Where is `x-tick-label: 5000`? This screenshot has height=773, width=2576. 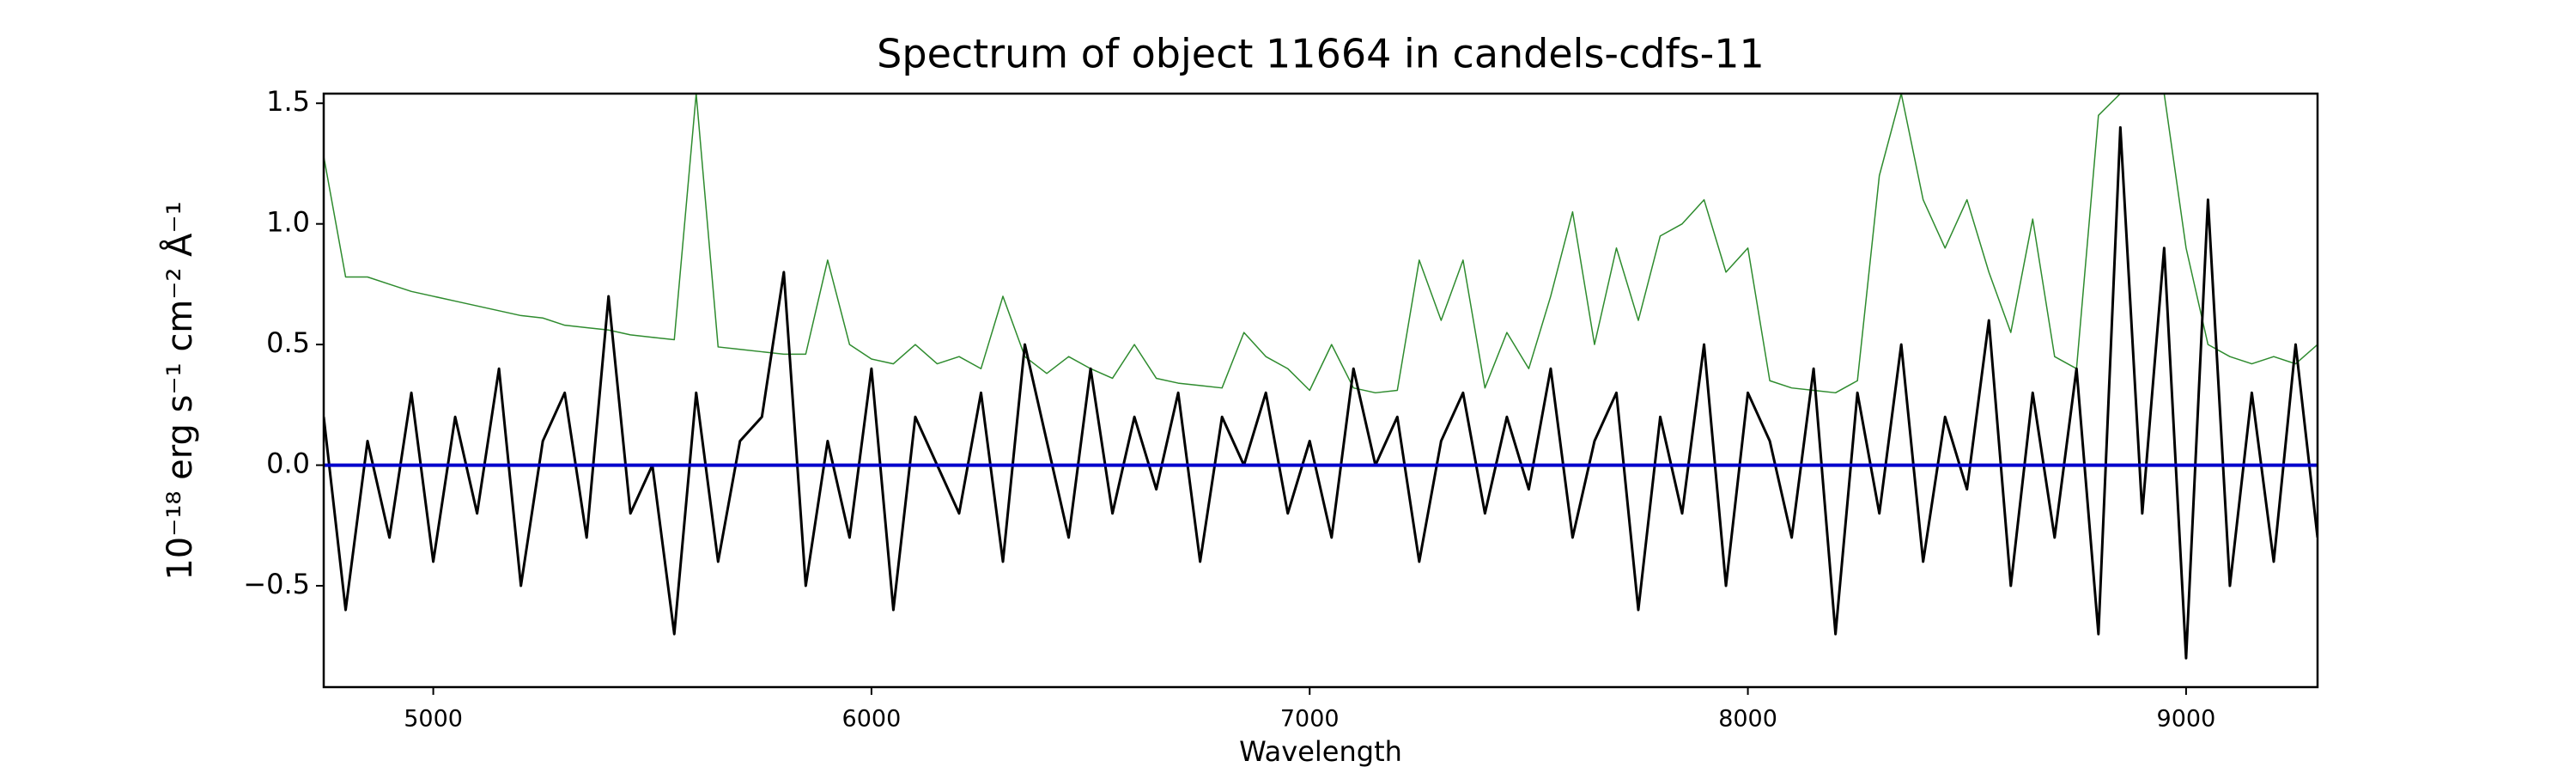
x-tick-label: 5000 is located at coordinates (433, 719).